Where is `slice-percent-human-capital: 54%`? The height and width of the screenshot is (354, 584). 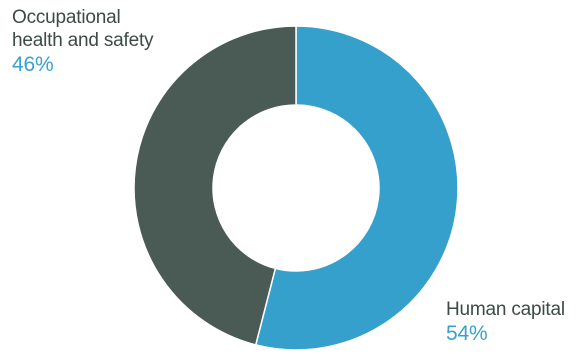
slice-percent-human-capital: 54% is located at coordinates (467, 333).